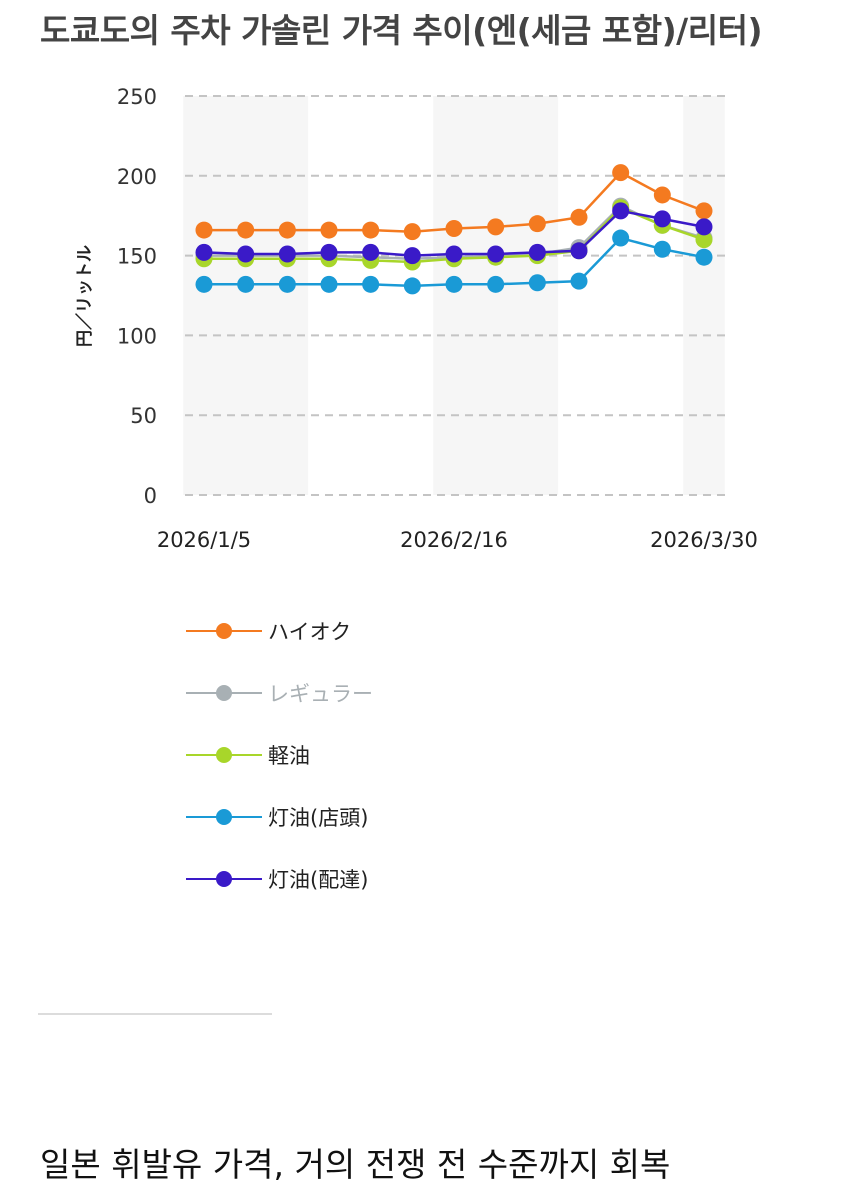 This screenshot has width=844, height=1200. What do you see at coordinates (84, 296) in the screenshot?
I see `y-axis-label: 円／リットル` at bounding box center [84, 296].